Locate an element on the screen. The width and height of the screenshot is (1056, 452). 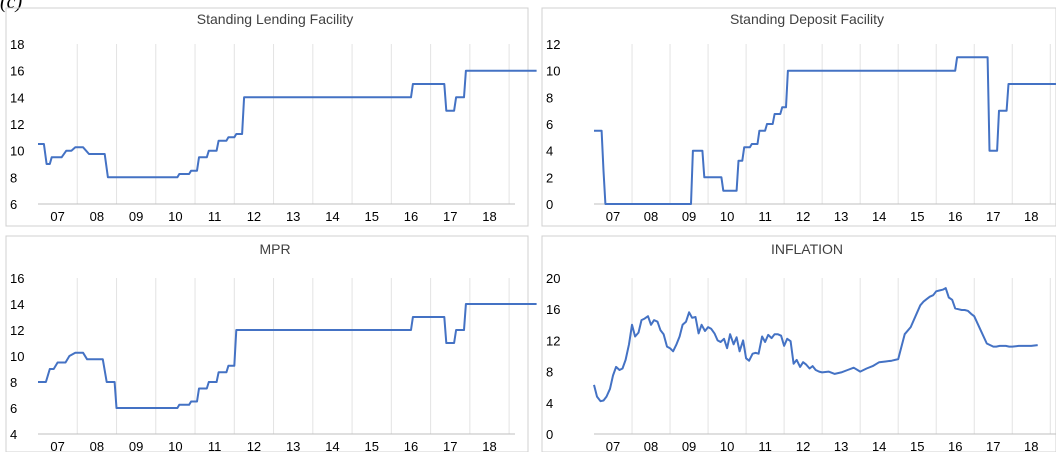
y-tick-label: 2 is located at coordinates (549, 177).